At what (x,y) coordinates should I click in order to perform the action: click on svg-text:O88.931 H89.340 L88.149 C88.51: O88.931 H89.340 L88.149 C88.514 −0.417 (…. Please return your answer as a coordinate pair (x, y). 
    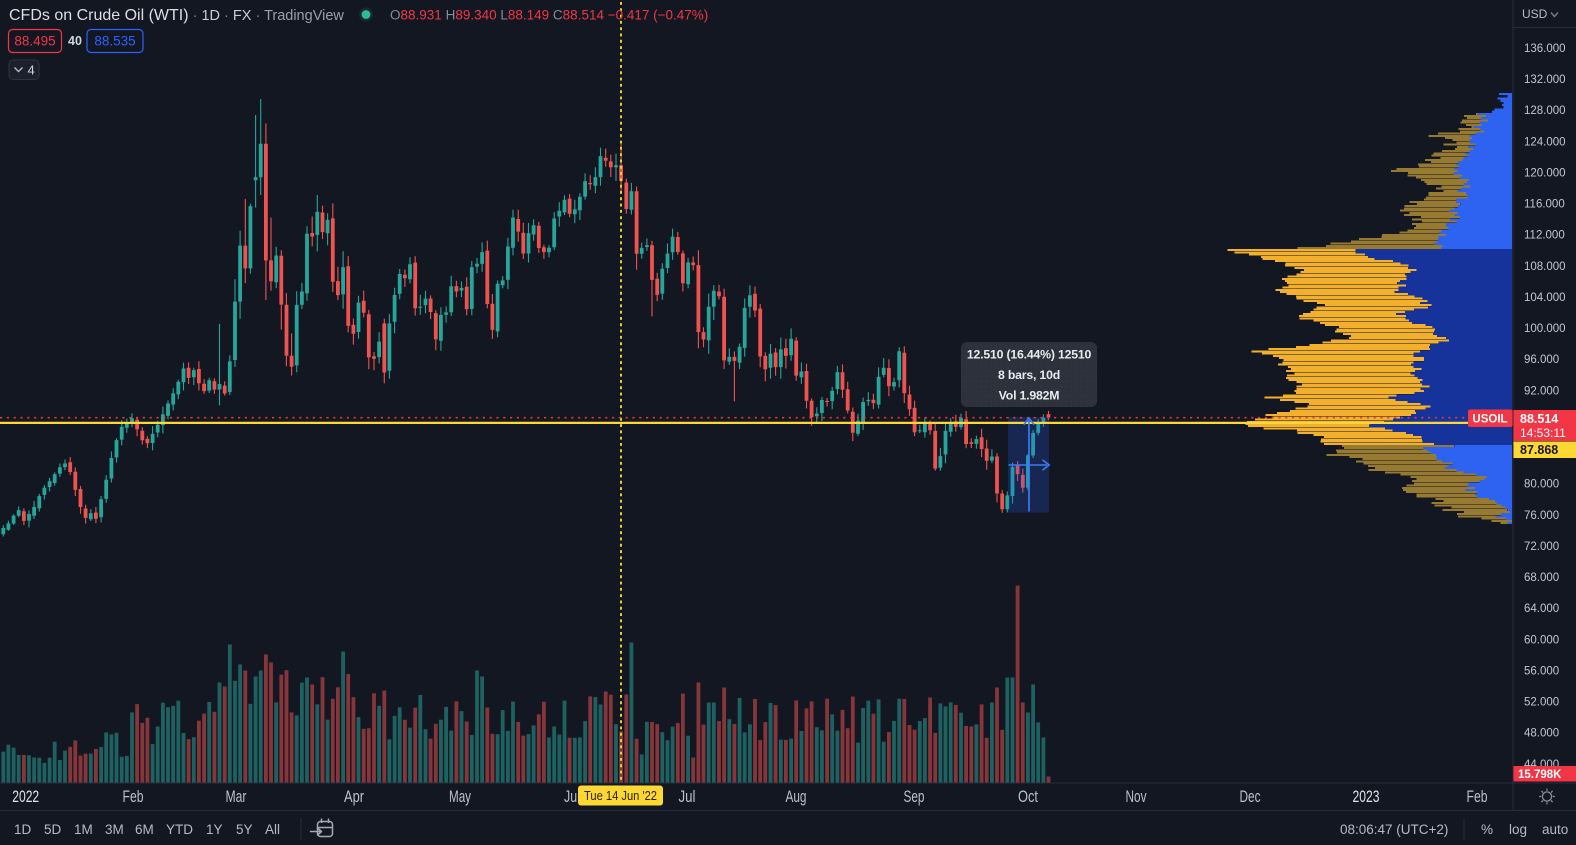
    Looking at the image, I should click on (549, 15).